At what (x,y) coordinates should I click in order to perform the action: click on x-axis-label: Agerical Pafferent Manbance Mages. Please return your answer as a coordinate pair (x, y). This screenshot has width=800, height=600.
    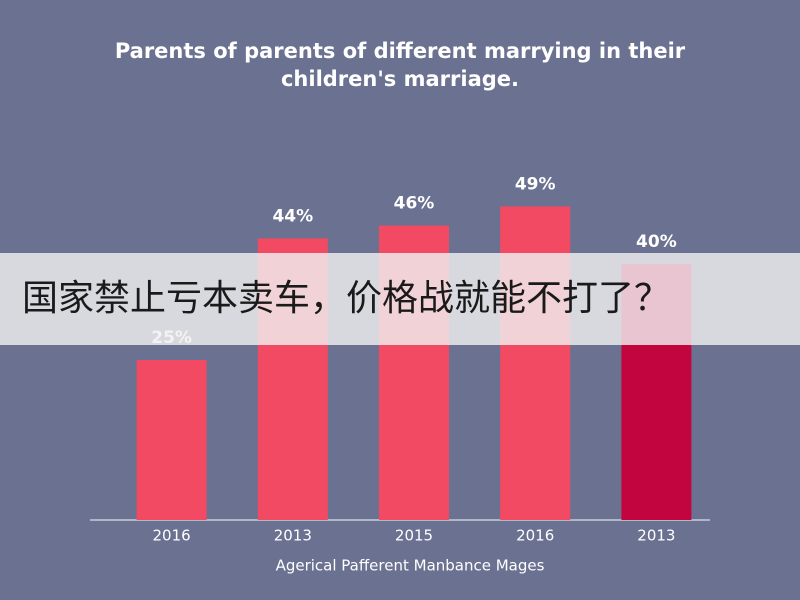
    Looking at the image, I should click on (410, 566).